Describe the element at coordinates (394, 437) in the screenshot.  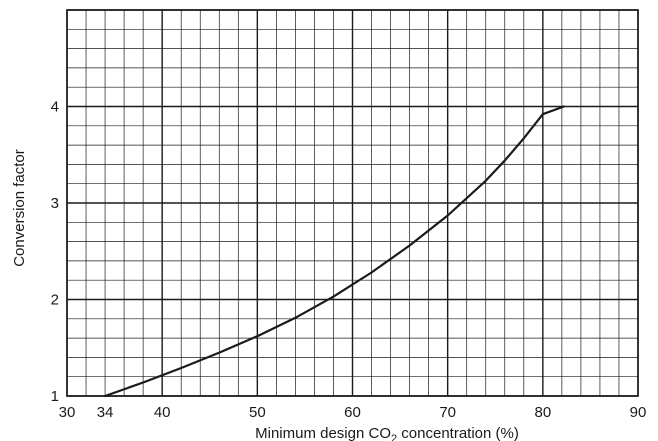
I see `x-axis-label-subscript: 2` at that location.